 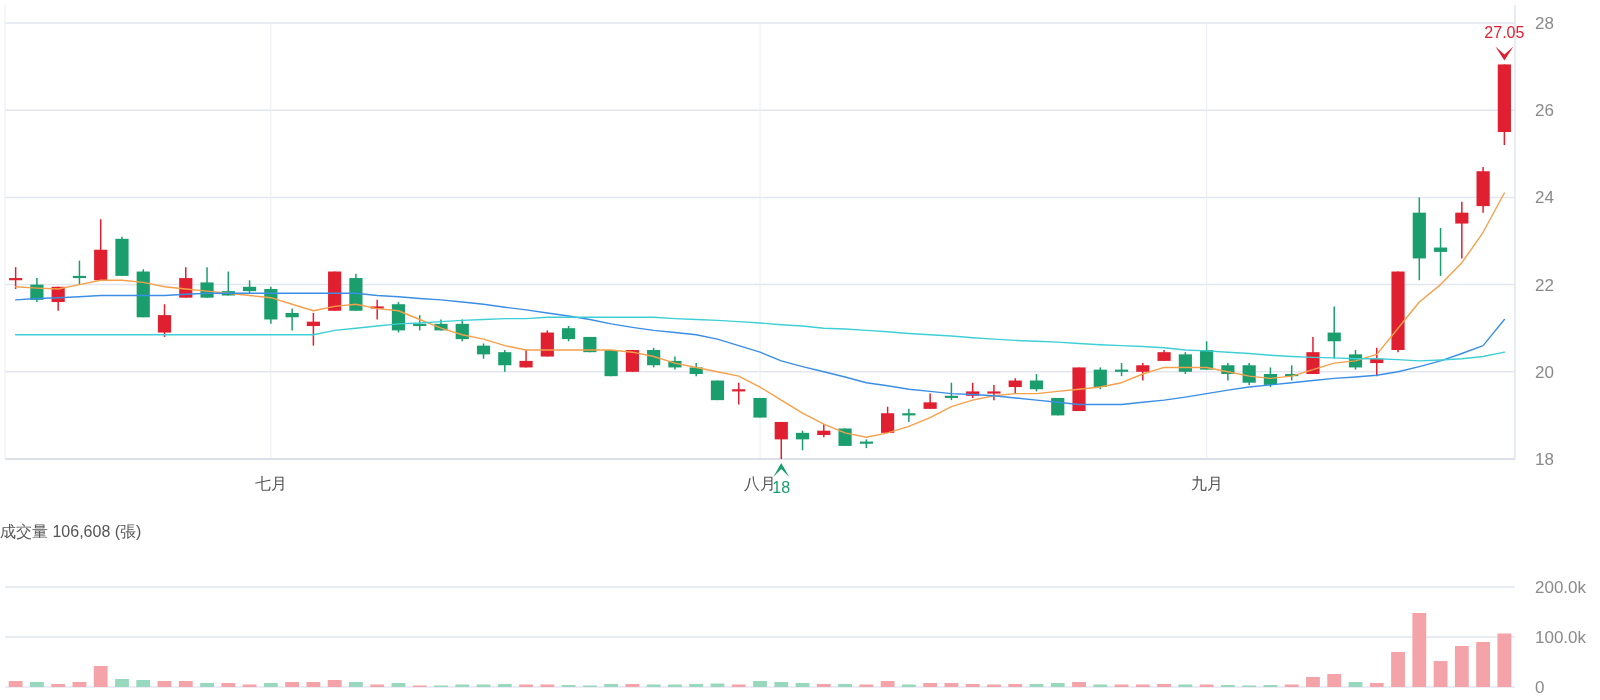 What do you see at coordinates (1561, 587) in the screenshot?
I see `y-tick-label: 200.0k` at bounding box center [1561, 587].